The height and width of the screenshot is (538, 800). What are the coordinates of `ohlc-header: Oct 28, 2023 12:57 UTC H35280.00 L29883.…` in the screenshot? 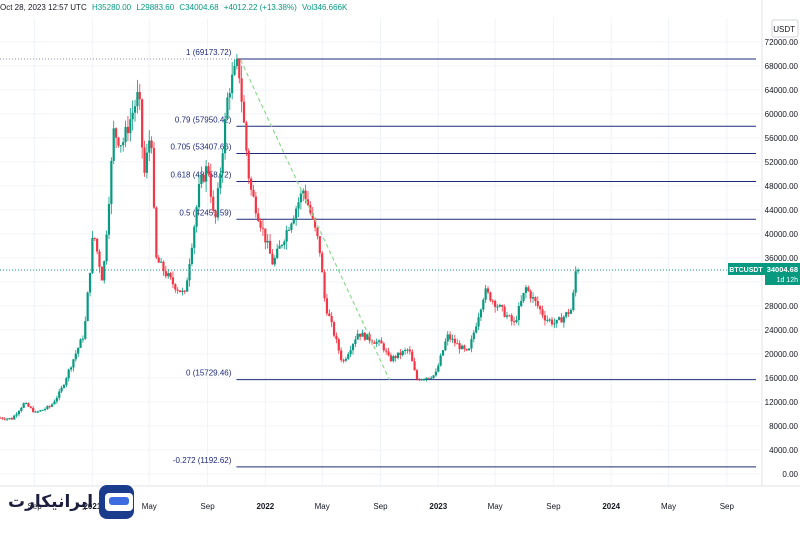 It's located at (173, 7).